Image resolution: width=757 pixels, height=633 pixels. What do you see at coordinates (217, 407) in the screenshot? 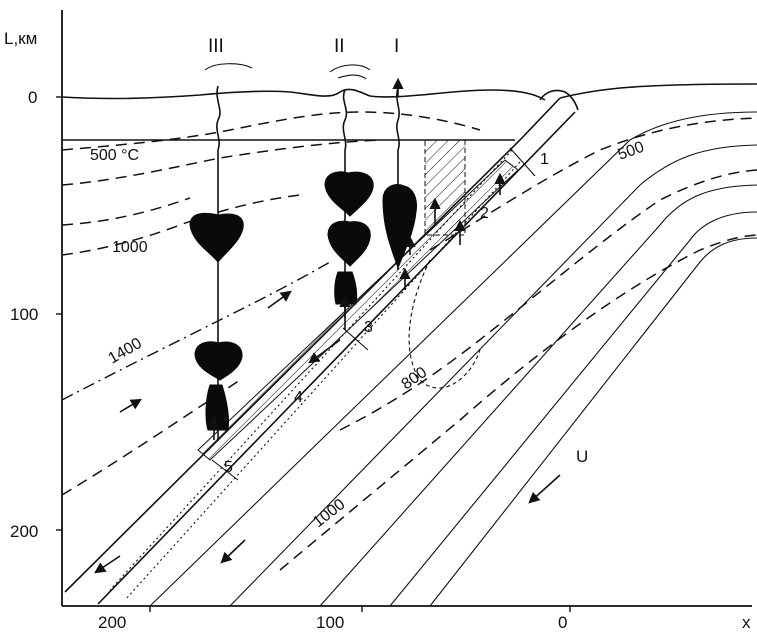
I see `magma-tail-iii` at bounding box center [217, 407].